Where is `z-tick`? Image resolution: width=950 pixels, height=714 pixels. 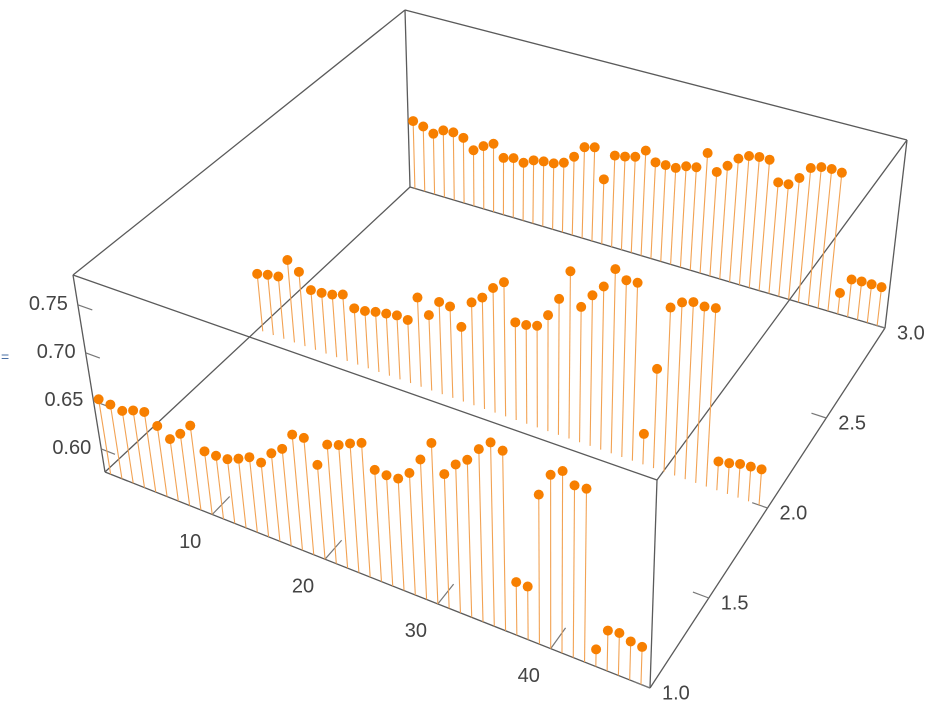
z-tick is located at coordinates (93, 355).